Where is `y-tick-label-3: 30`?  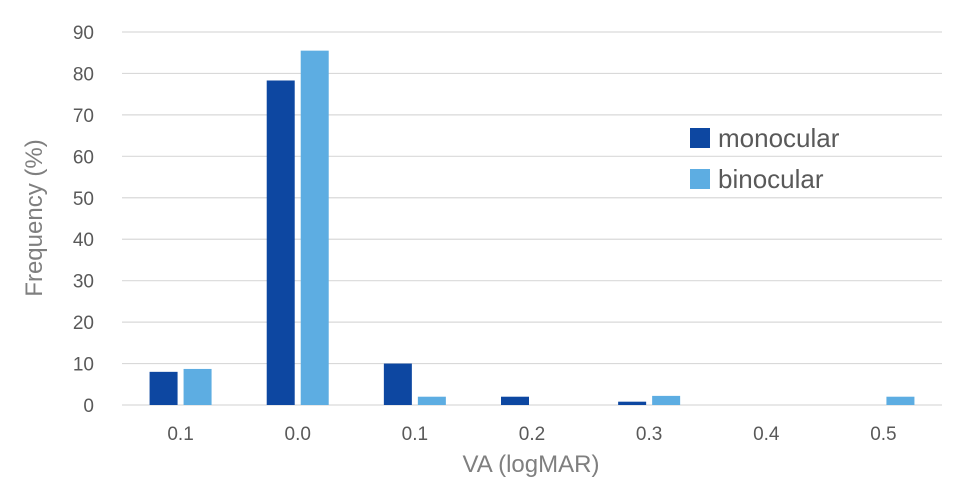 y-tick-label-3: 30 is located at coordinates (83, 282).